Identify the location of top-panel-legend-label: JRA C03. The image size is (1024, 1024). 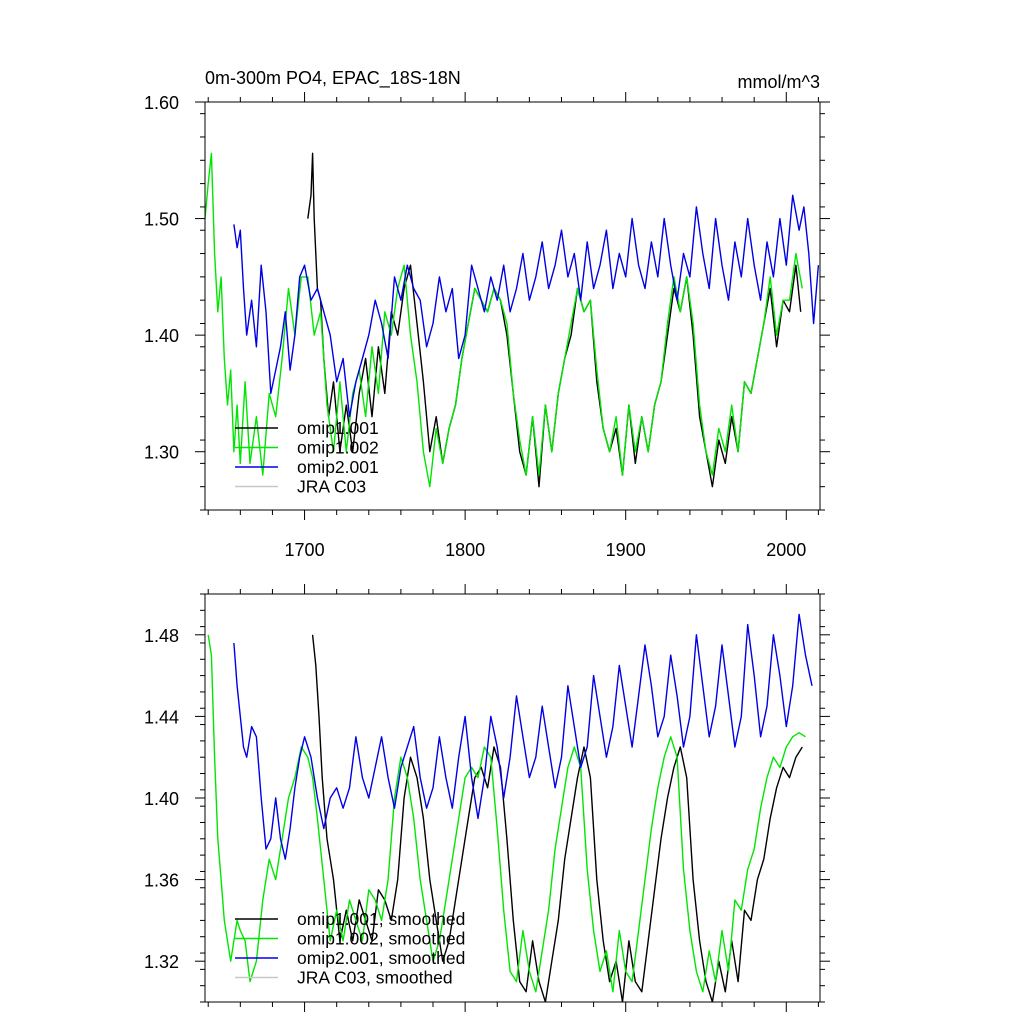
(331, 487).